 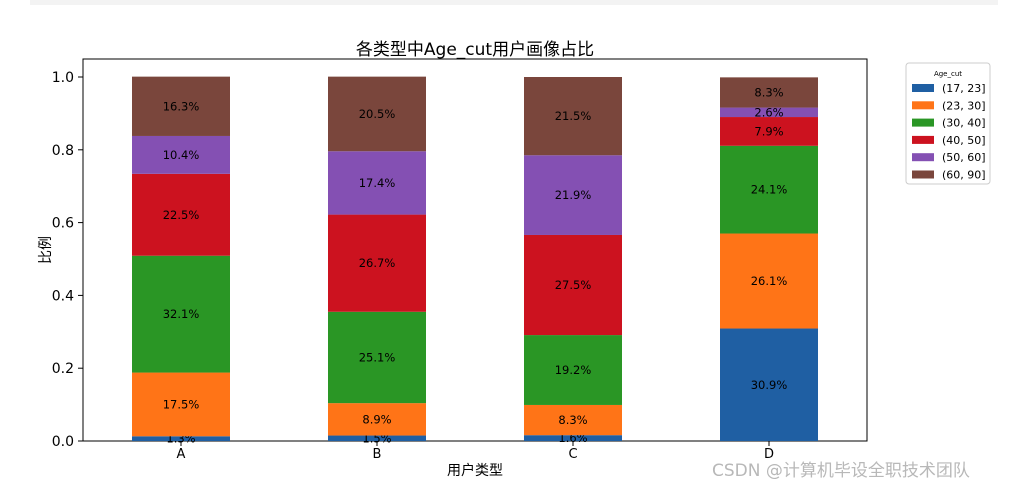 I want to click on legend-label: (60, 90], so click(x=964, y=175).